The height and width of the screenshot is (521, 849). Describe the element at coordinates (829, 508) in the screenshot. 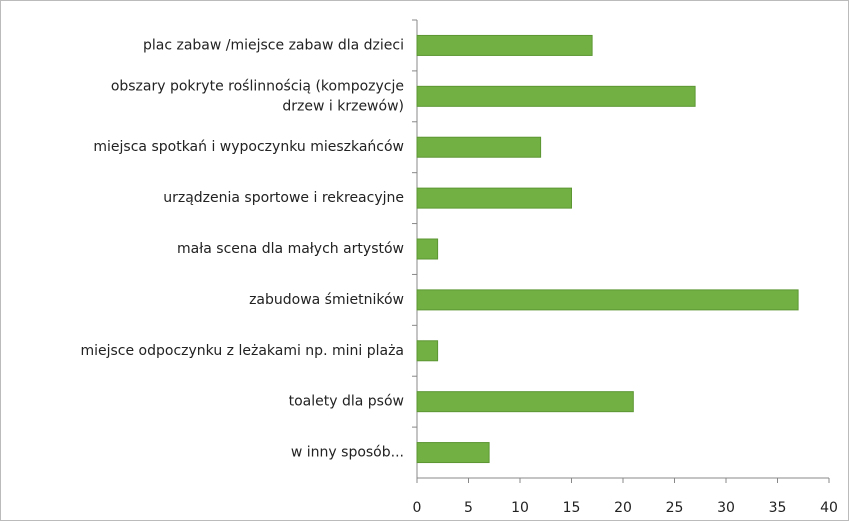

I see `x-tick-label: 40` at that location.